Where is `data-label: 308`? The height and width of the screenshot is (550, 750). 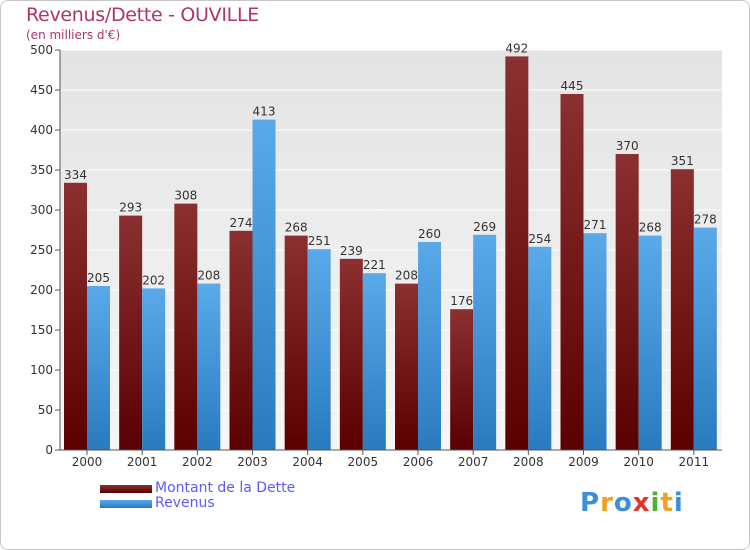 data-label: 308 is located at coordinates (185, 196).